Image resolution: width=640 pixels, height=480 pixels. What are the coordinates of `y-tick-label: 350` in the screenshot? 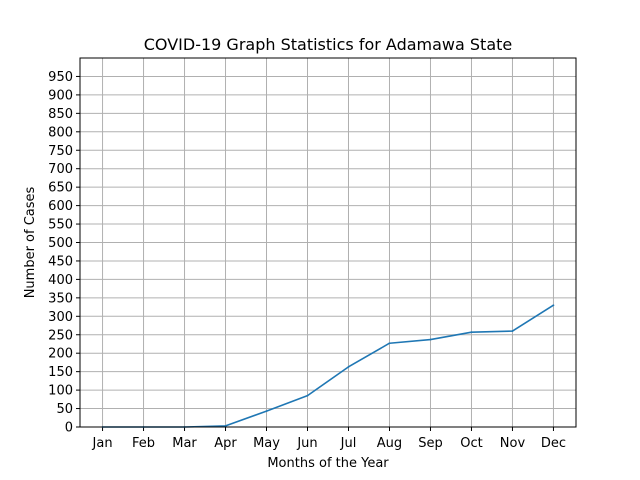 It's located at (60, 298).